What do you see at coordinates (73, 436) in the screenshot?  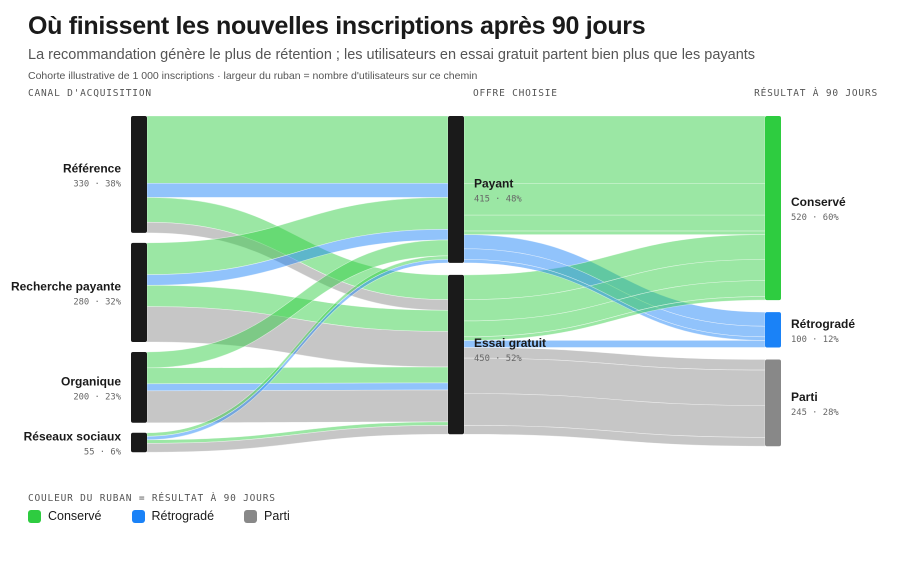 I see `node-label-rs: Réseaux sociaux` at bounding box center [73, 436].